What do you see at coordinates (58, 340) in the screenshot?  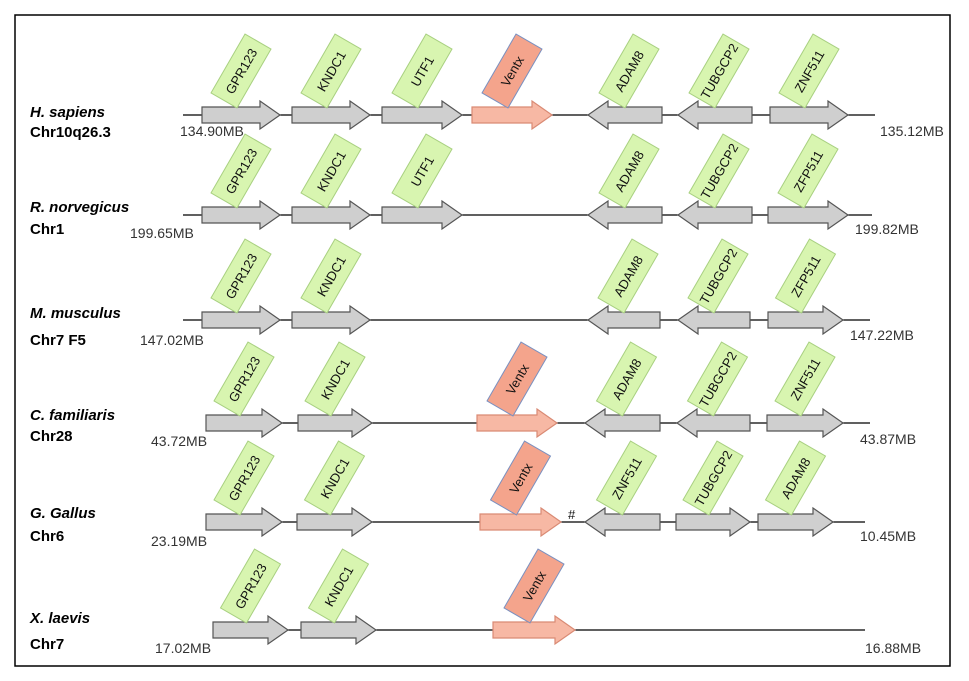 I see `chromosome-label: Chr7 F5` at bounding box center [58, 340].